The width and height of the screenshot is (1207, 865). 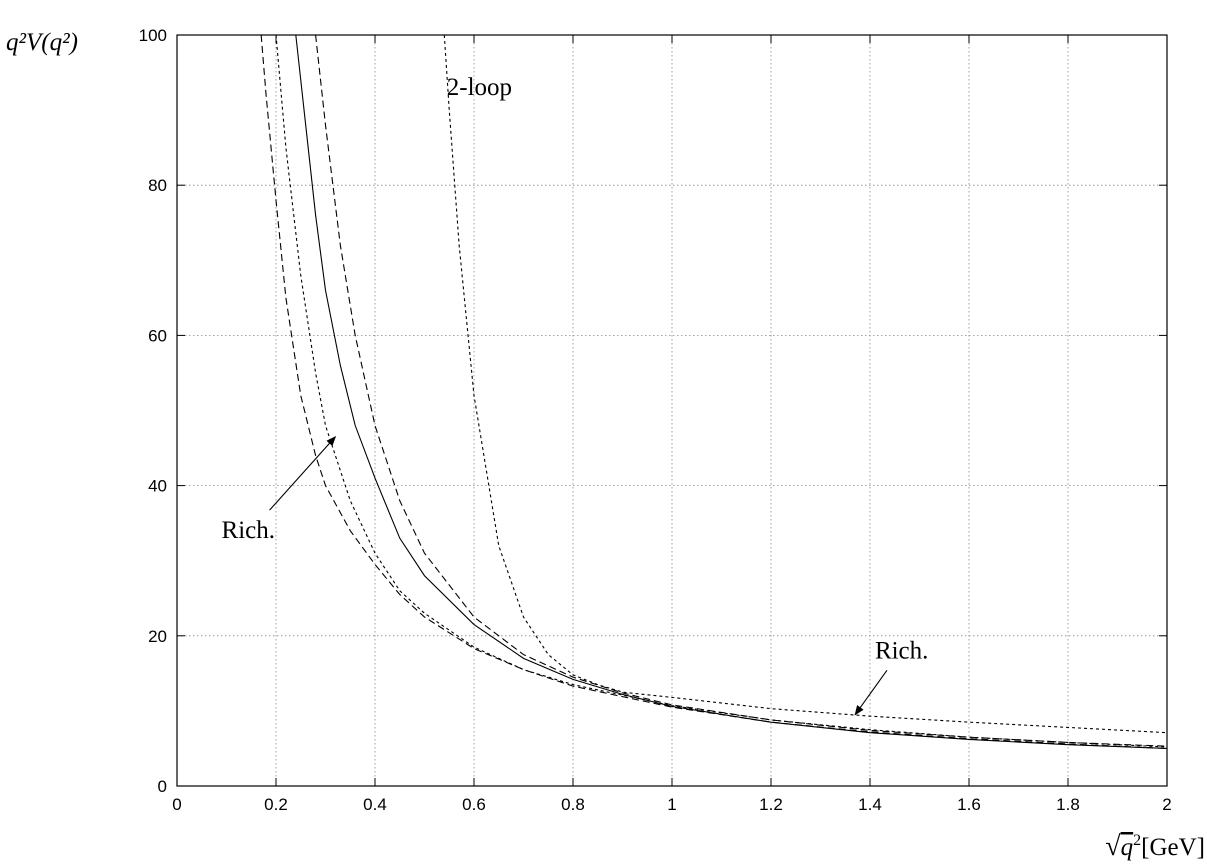 What do you see at coordinates (1166, 804) in the screenshot?
I see `x-tick-label: 2` at bounding box center [1166, 804].